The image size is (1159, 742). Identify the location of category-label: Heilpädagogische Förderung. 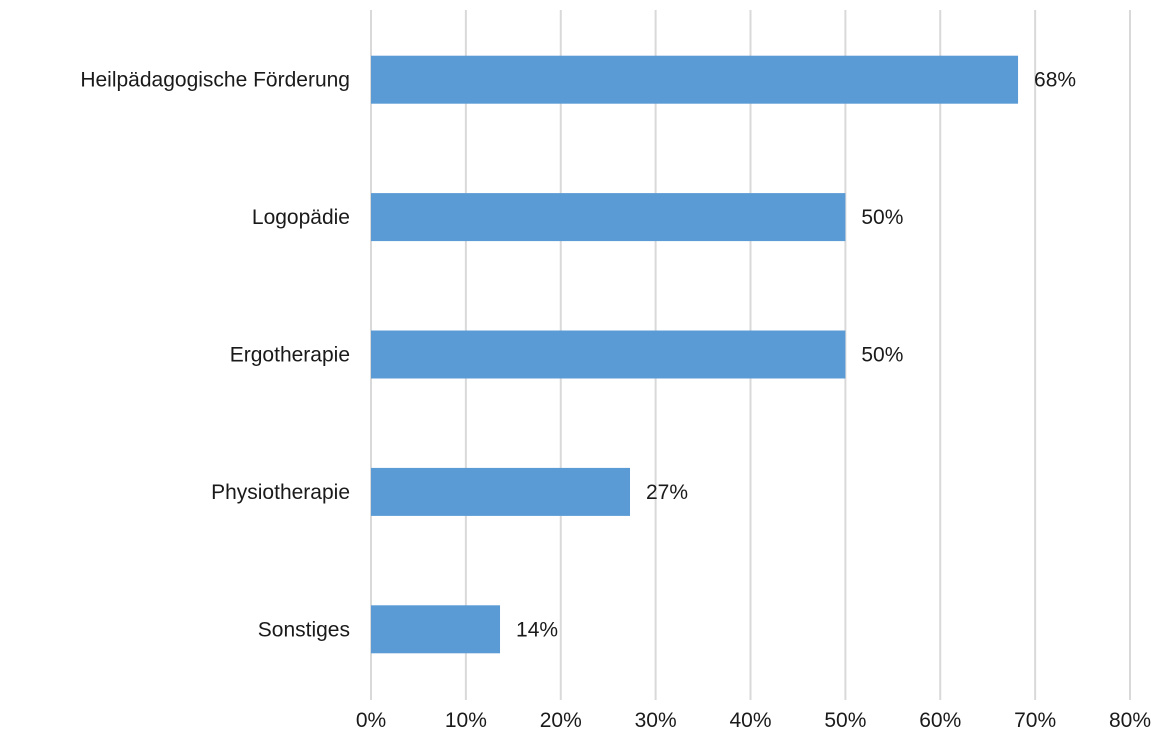
(215, 80).